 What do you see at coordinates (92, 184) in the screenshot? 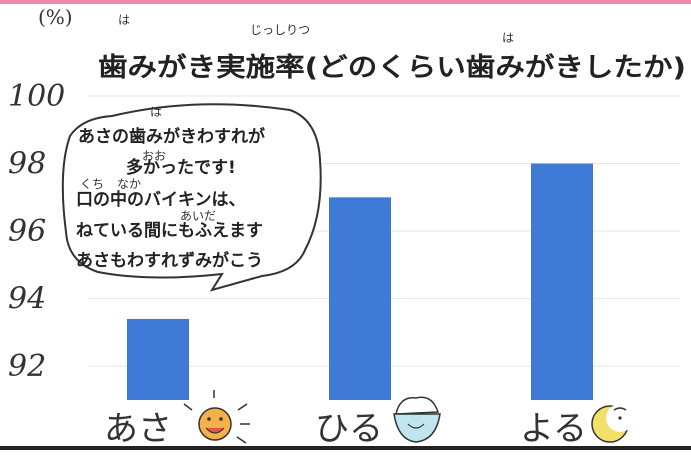
I see `bubble-ruby-kuchi: くち` at bounding box center [92, 184].